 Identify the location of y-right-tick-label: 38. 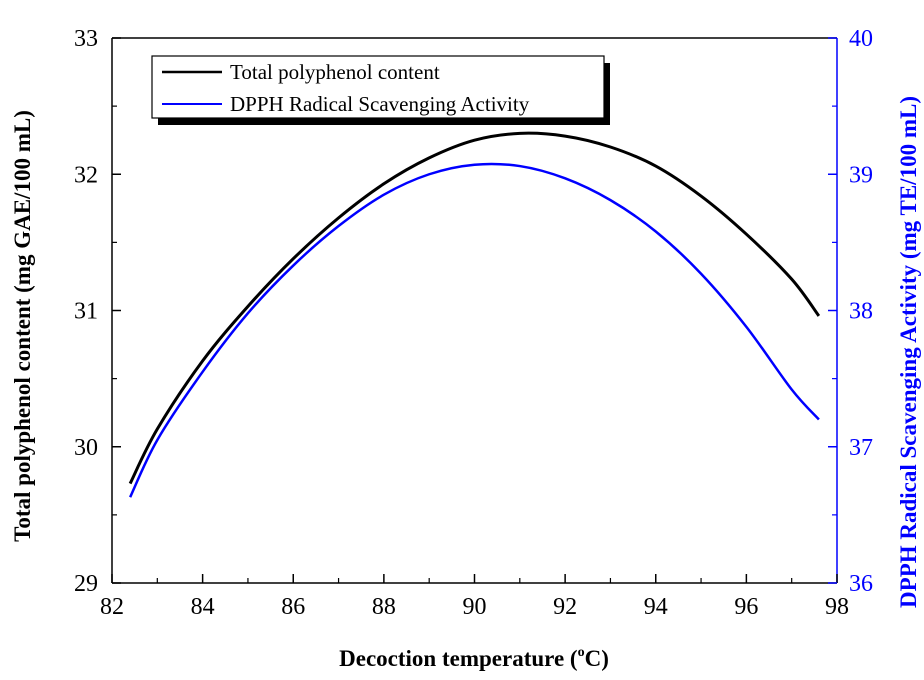
(861, 312).